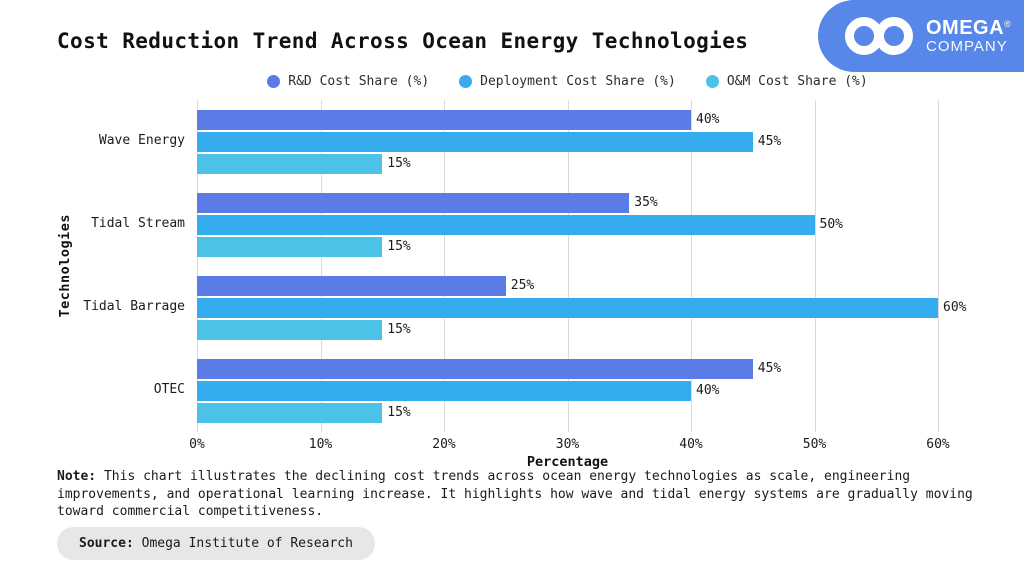 The width and height of the screenshot is (1024, 576). Describe the element at coordinates (197, 444) in the screenshot. I see `x-tick-label: 0%` at that location.